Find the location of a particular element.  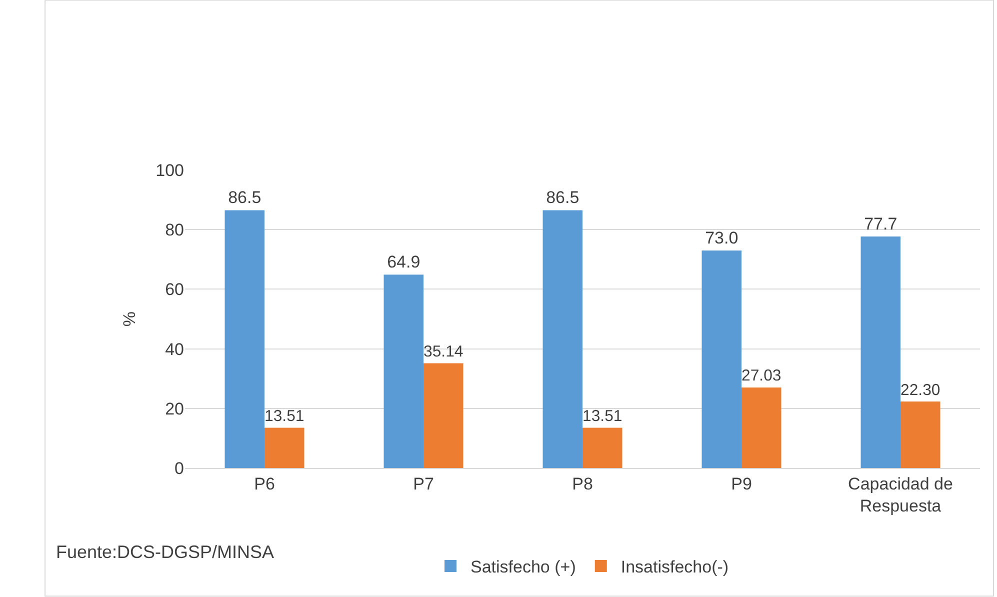

y-tick-label: 80 is located at coordinates (174, 230).